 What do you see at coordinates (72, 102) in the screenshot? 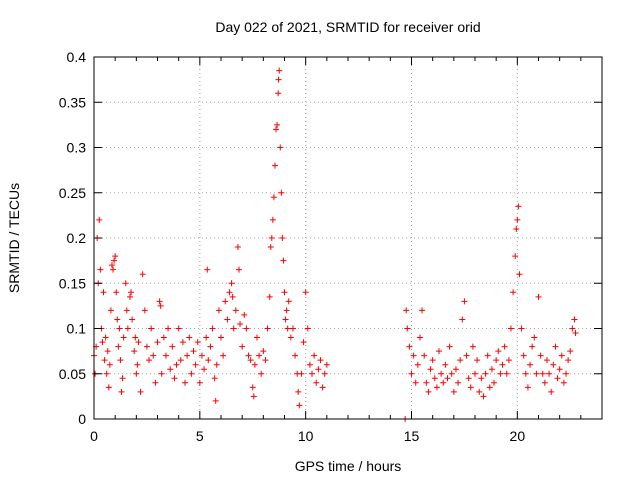
I see `y-tick-label: 0.35` at bounding box center [72, 102].